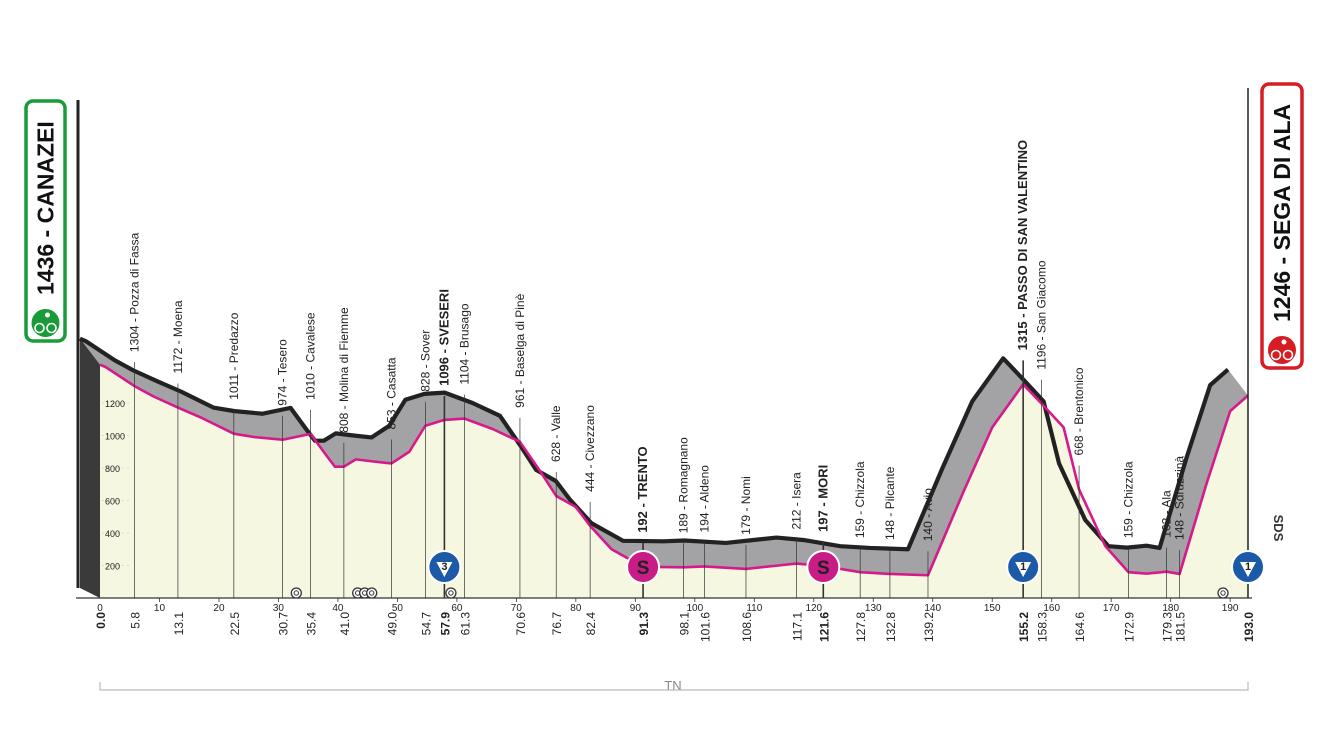 This screenshot has height=743, width=1320. Describe the element at coordinates (1181, 627) in the screenshot. I see `km-label: 181.5` at that location.